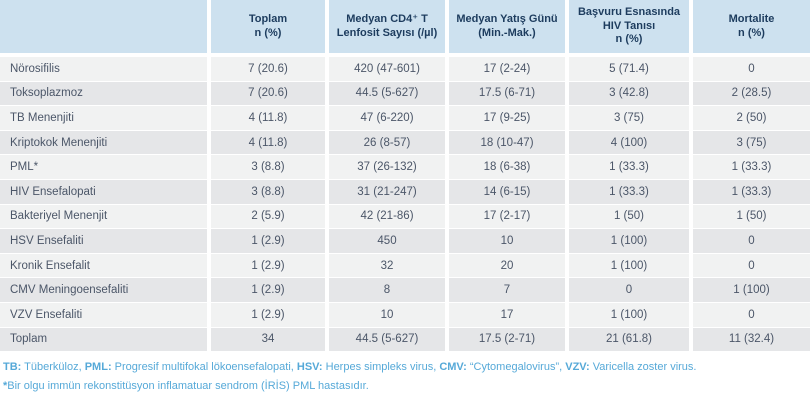  Describe the element at coordinates (103, 290) in the screenshot. I see `row-label-cell: CMV Meningoensefaliti` at that location.